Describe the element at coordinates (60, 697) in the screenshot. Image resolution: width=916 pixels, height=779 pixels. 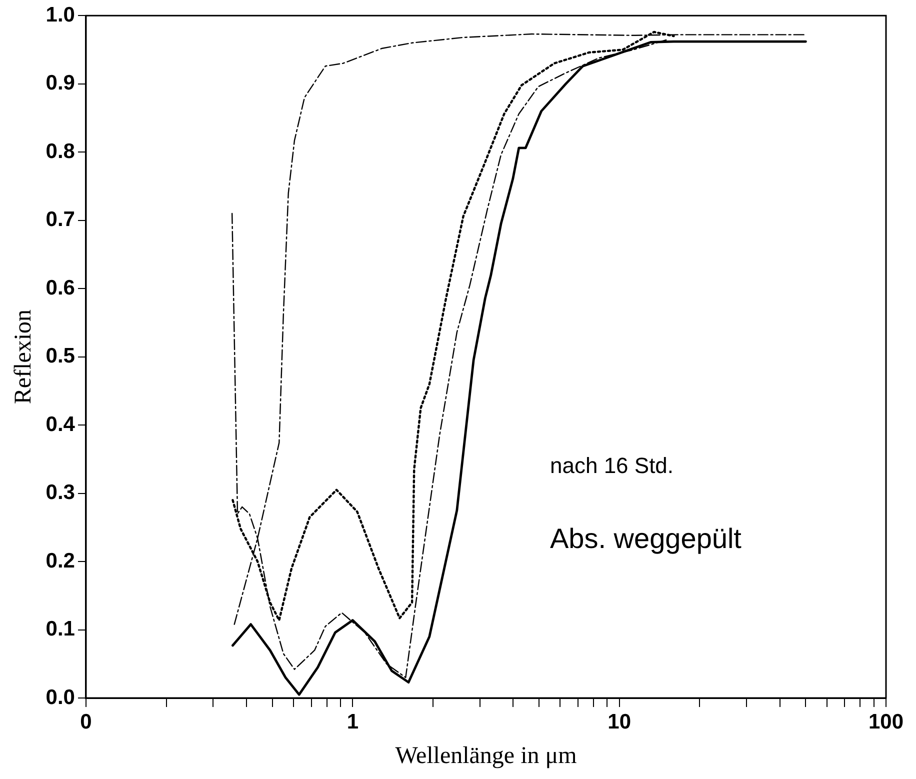
I see `y-tick-label: 0.0` at that location.